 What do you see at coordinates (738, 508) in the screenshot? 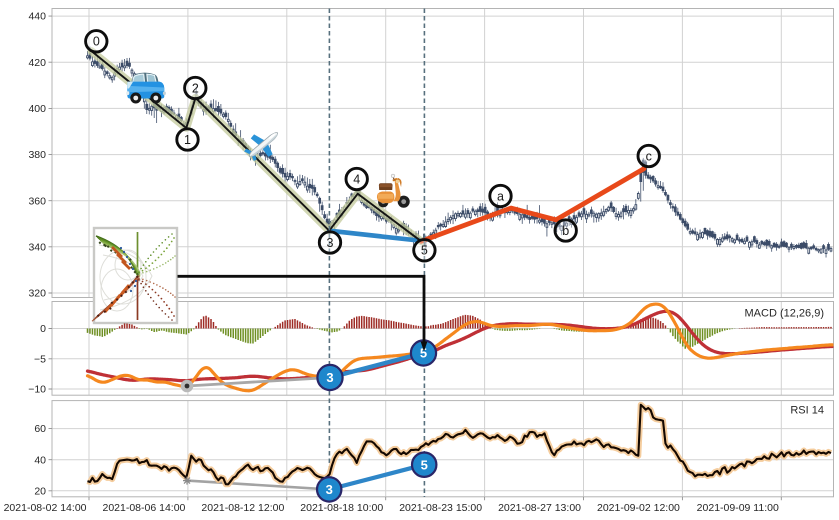
I see `svg-text: 2021-09-09 11:00` at bounding box center [738, 508].